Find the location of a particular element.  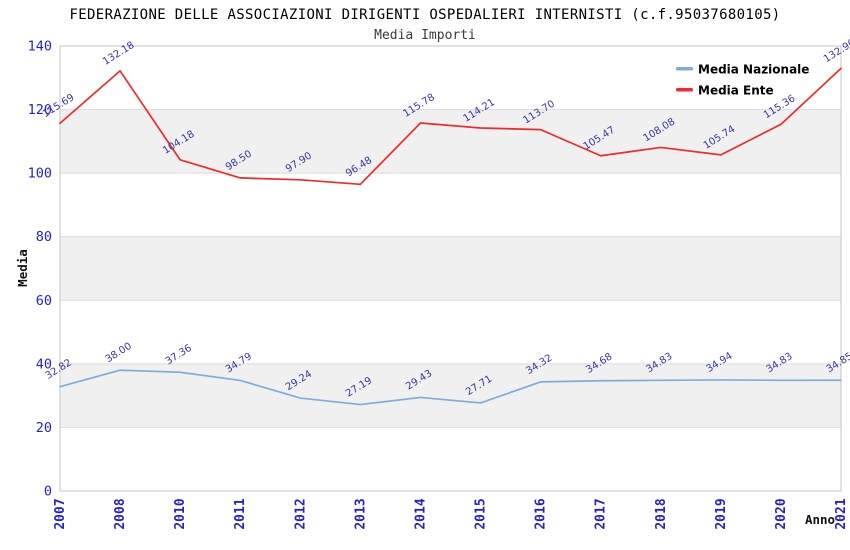

legend-item-media-ente: Media Ente is located at coordinates (725, 91).